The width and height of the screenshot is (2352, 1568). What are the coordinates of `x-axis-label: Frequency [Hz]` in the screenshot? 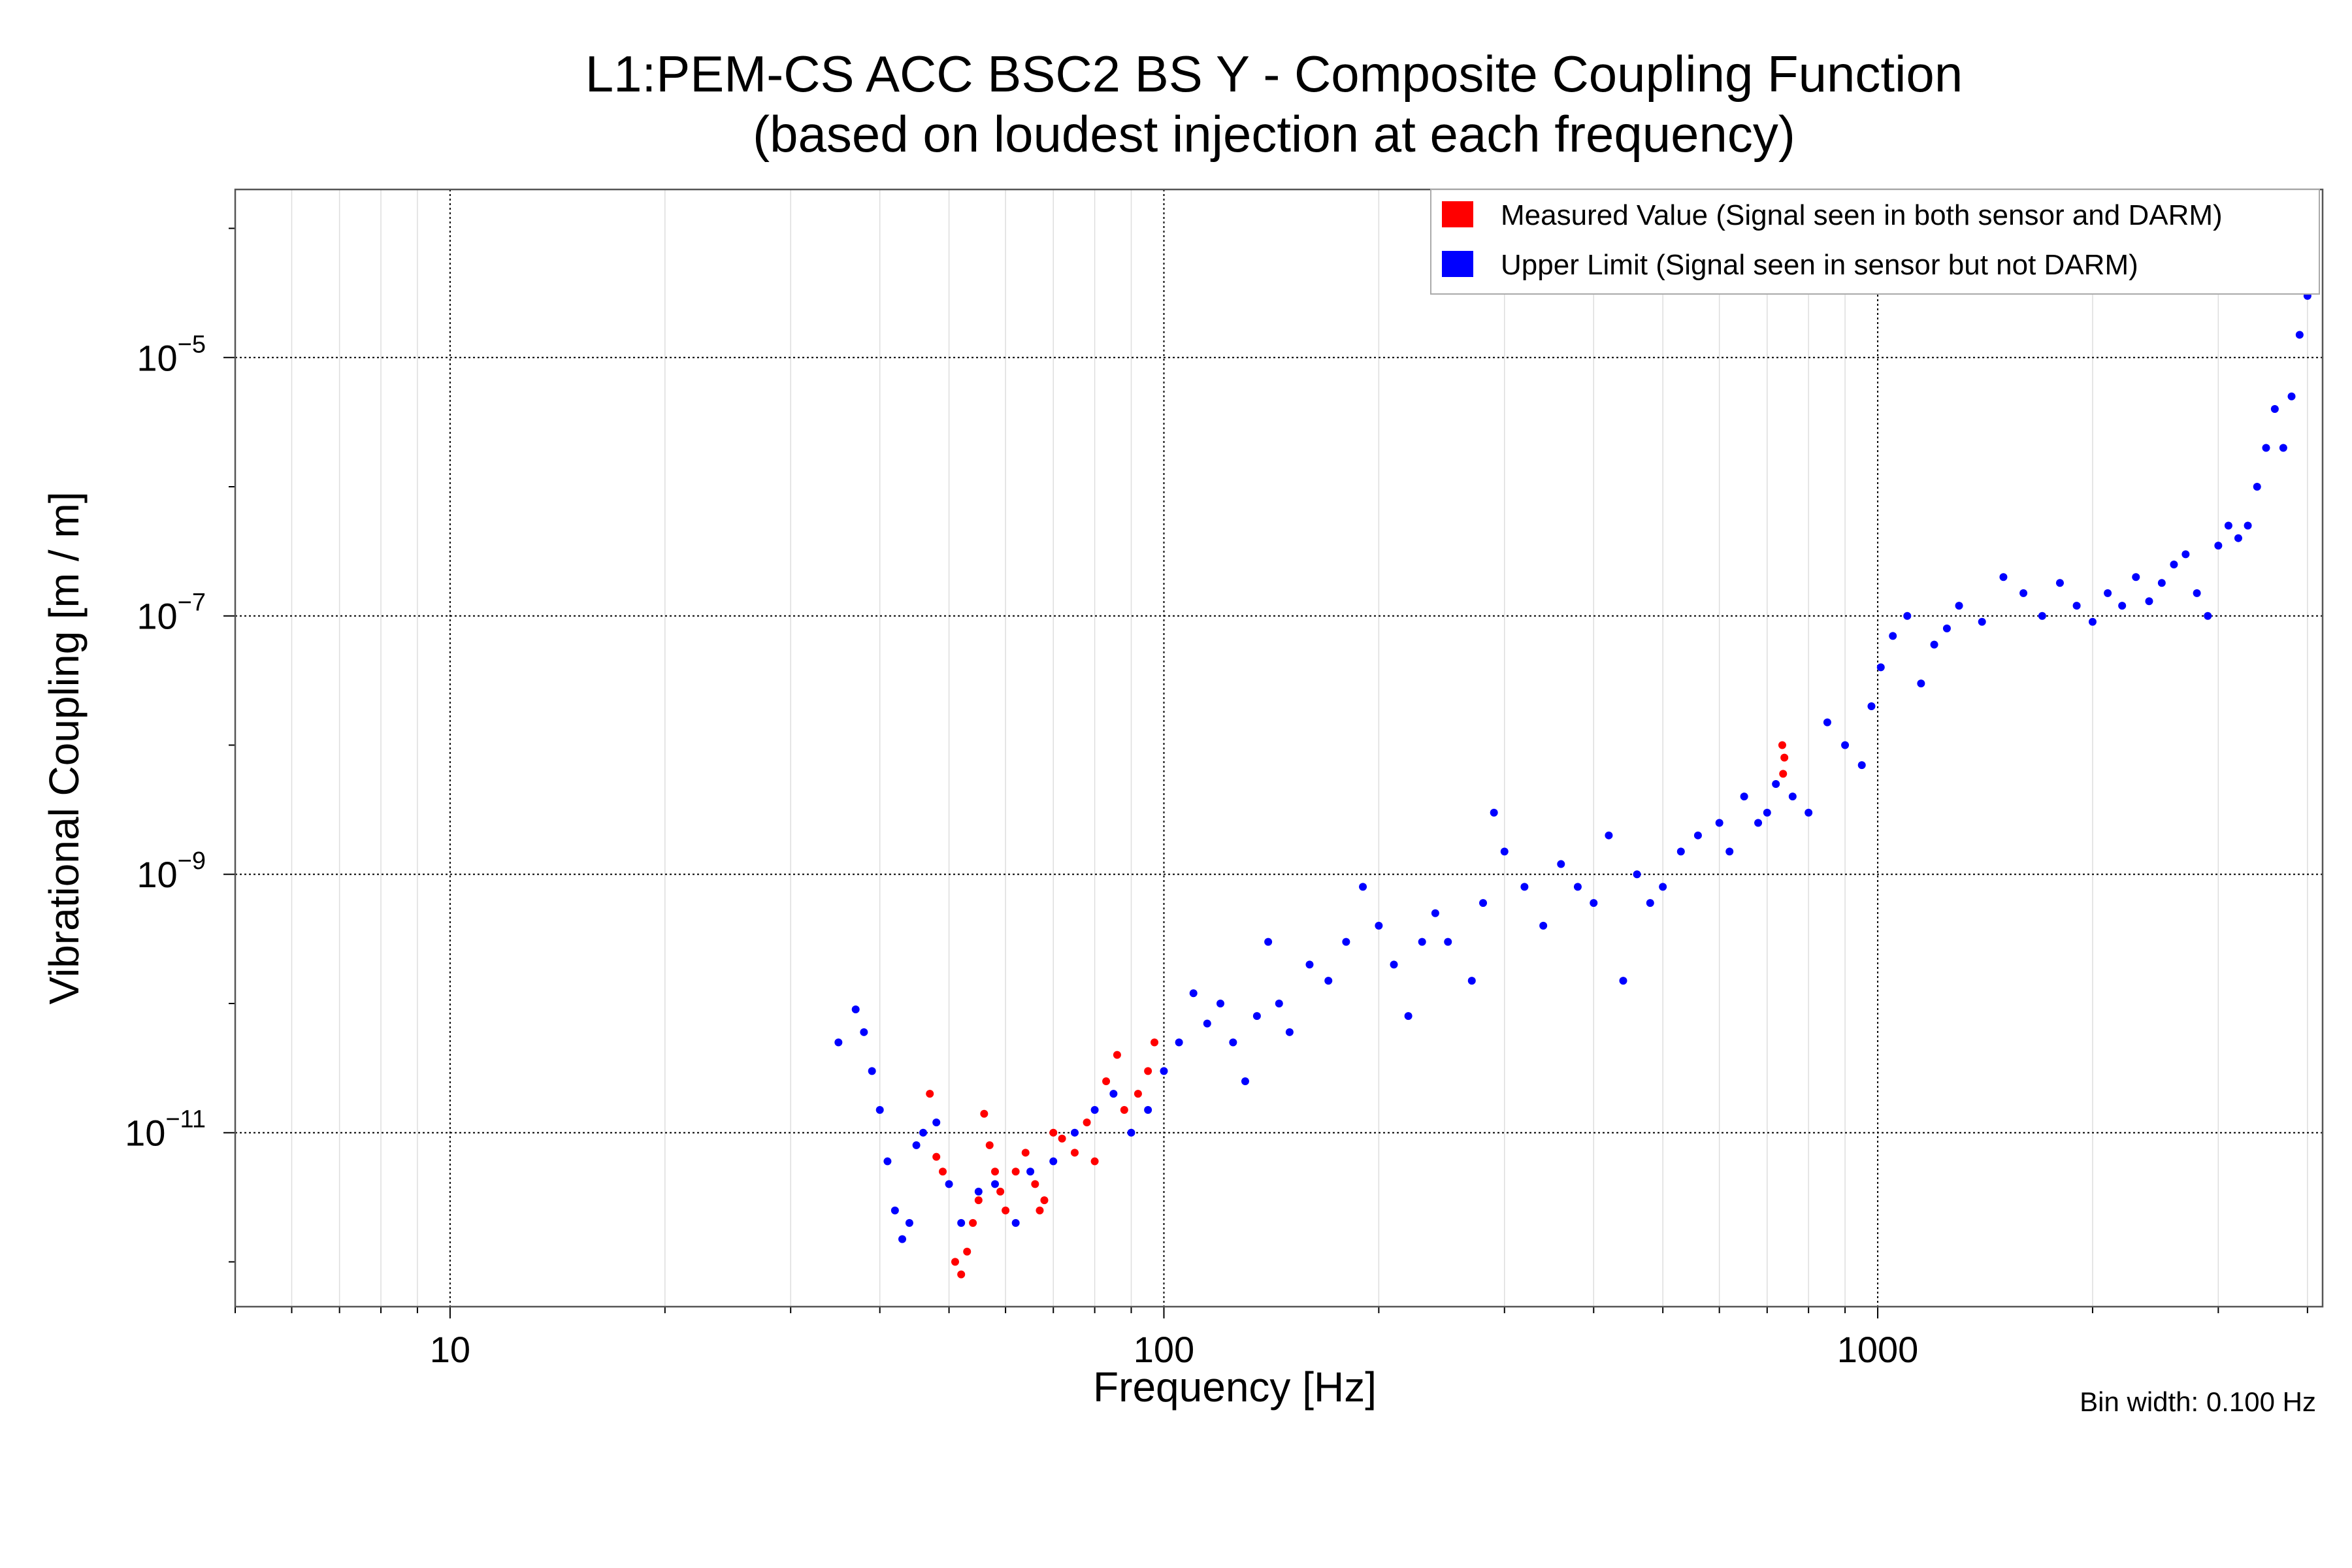 It's located at (1235, 1387).